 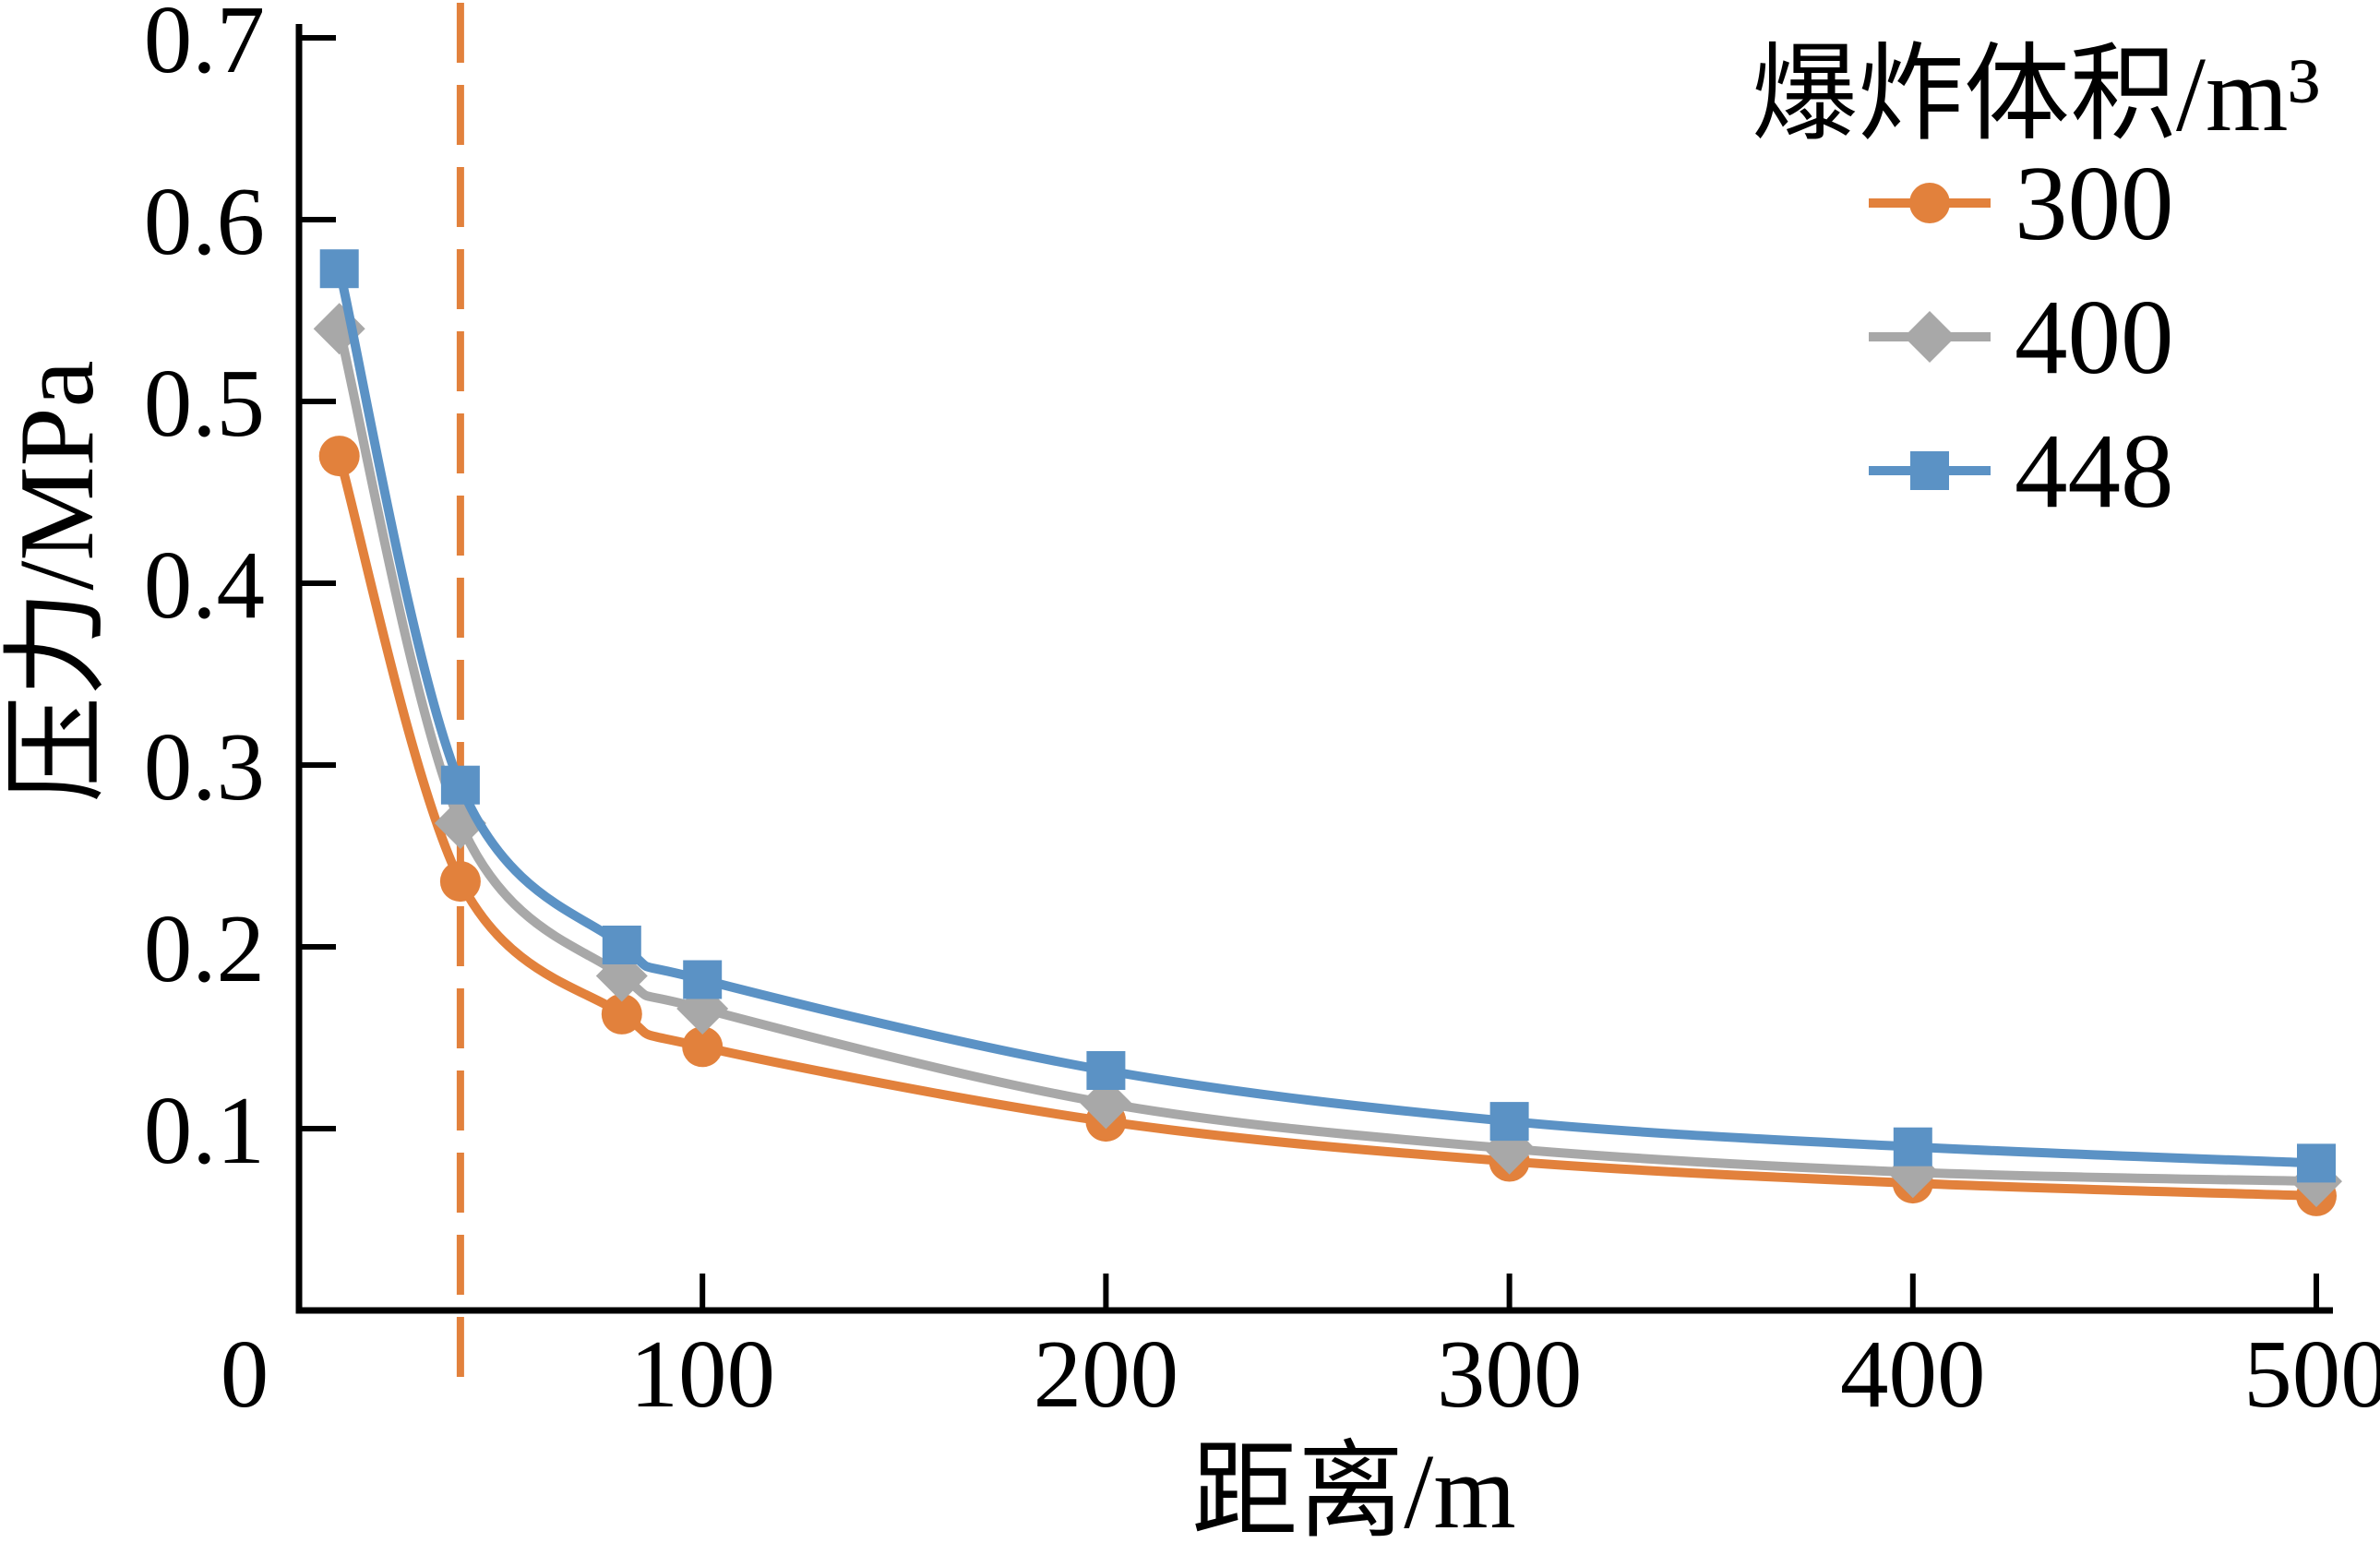 What do you see at coordinates (204, 585) in the screenshot?
I see `y-tick-label: 0.4` at bounding box center [204, 585].